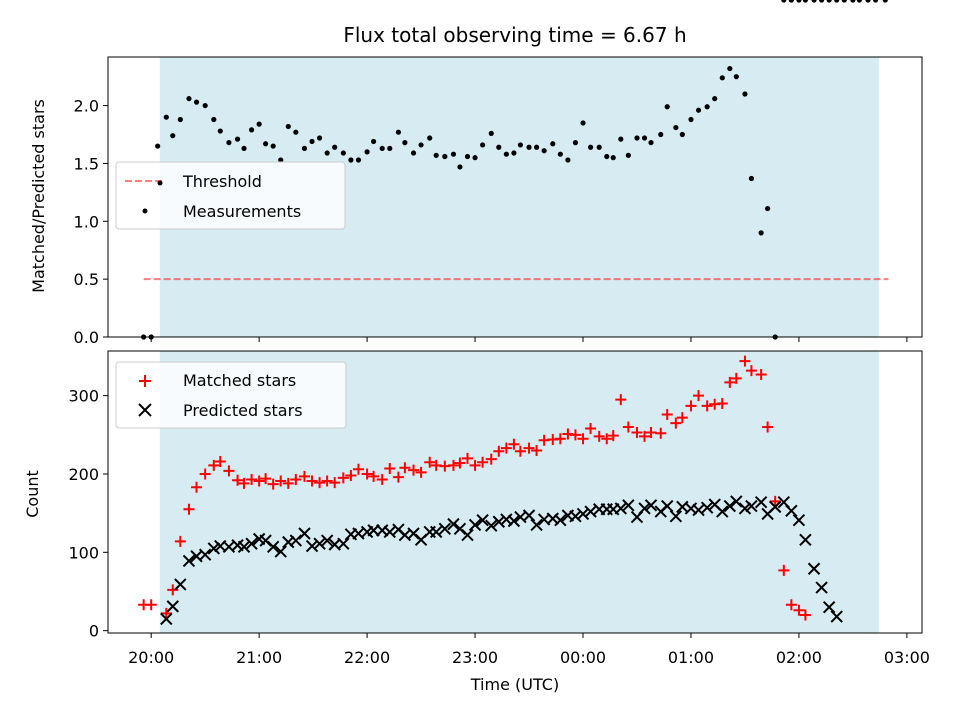 This screenshot has width=960, height=720. Describe the element at coordinates (907, 657) in the screenshot. I see `x-tick-label: 03:00` at that location.